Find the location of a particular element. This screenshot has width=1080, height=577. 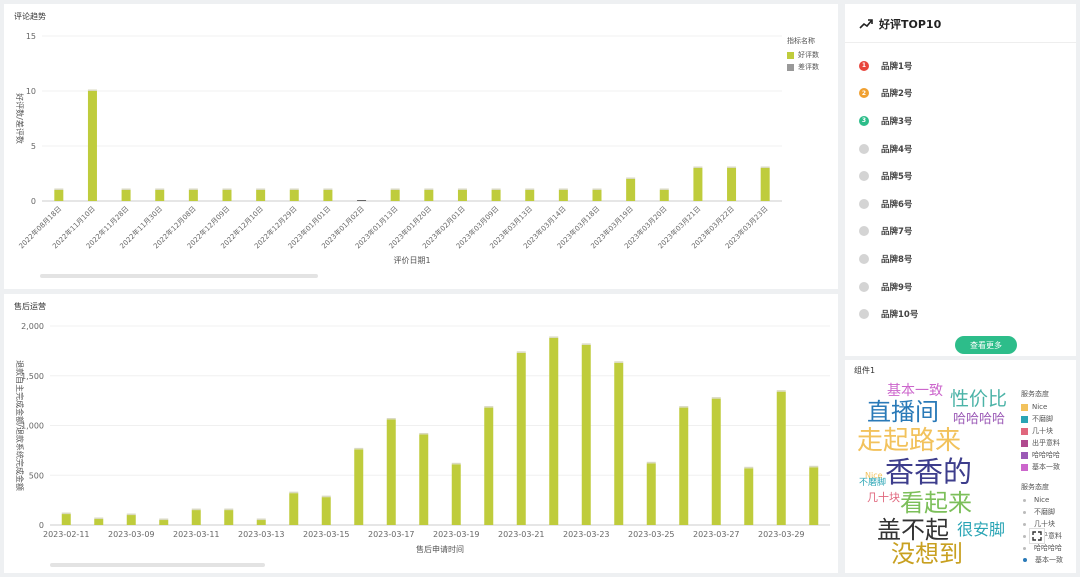

word-cloud-legend-size: 服务态度 Nice 不磨脚 几十块 出乎意料 哈哈哈哈 基本一致 is located at coordinates (1042, 524).